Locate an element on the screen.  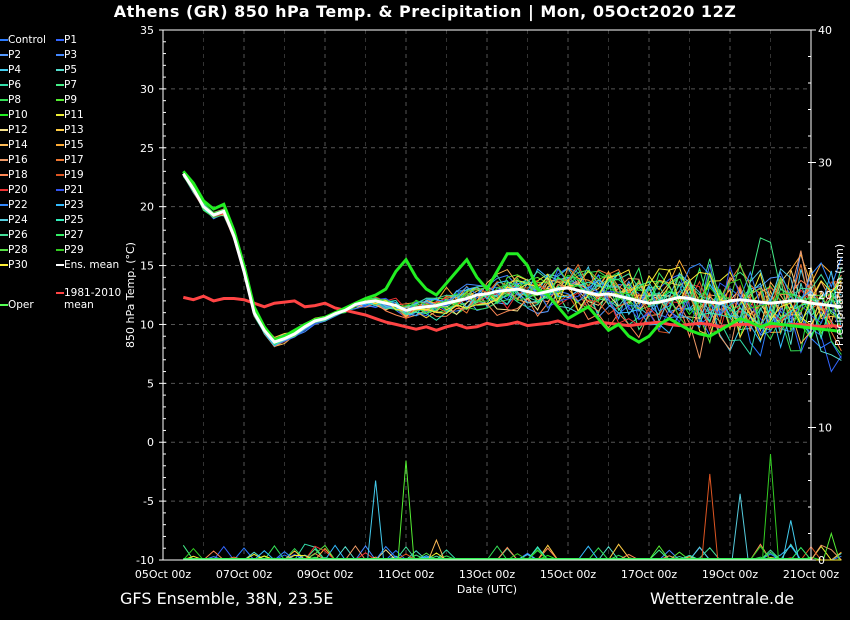
legend-item-p6: P6 is located at coordinates (11, 85).